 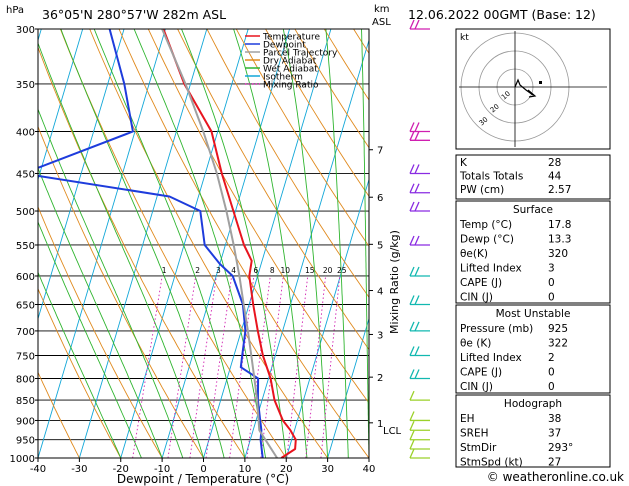 What do you see at coordinates (476, 298) in the screenshot?
I see `table-row-label: CIN (J)` at bounding box center [476, 298].